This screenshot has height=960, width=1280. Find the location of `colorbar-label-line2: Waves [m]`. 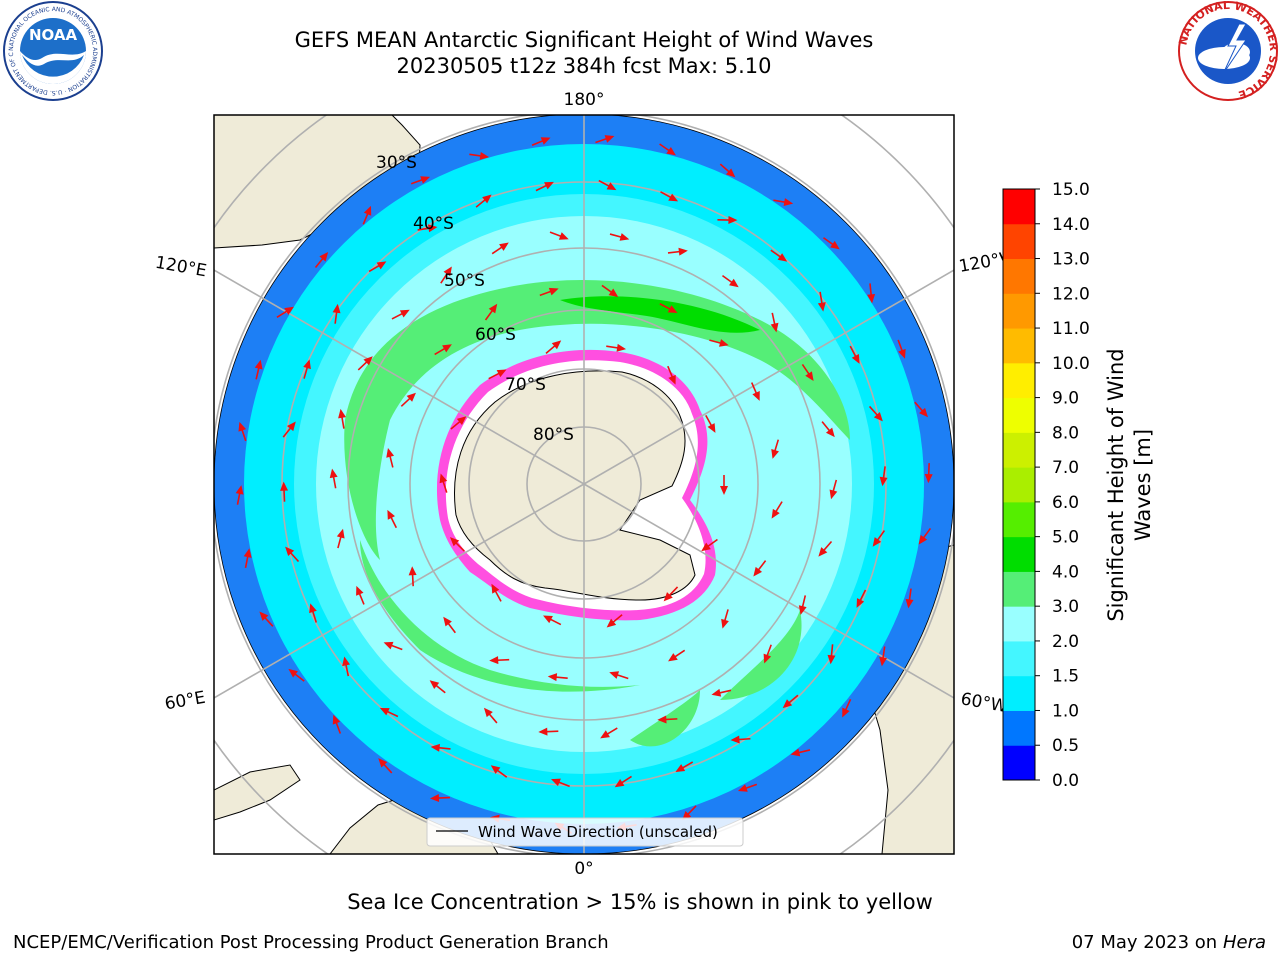

colorbar-label-line2: Waves [m] is located at coordinates (1143, 485).